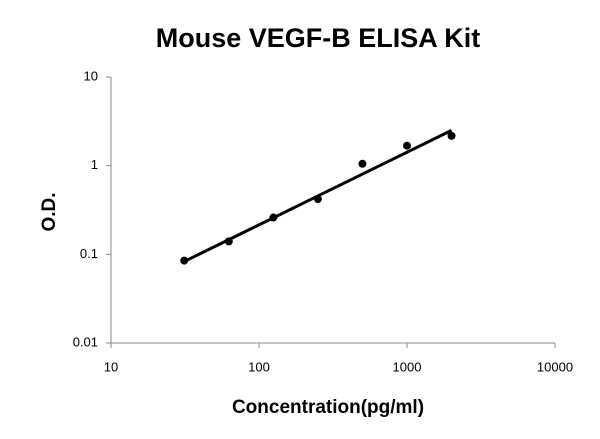 This screenshot has width=600, height=439. What do you see at coordinates (49, 211) in the screenshot?
I see `y-axis-label: O.D.` at bounding box center [49, 211].